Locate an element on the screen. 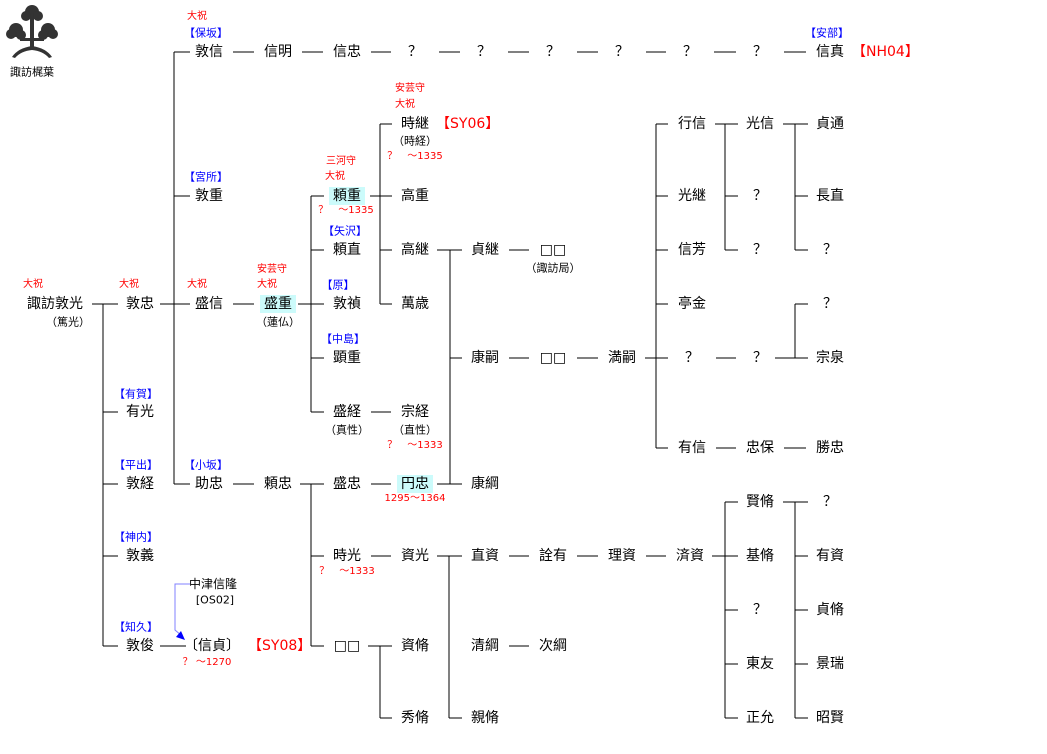 The image size is (1047, 754). person-node: 頼直 is located at coordinates (347, 250).